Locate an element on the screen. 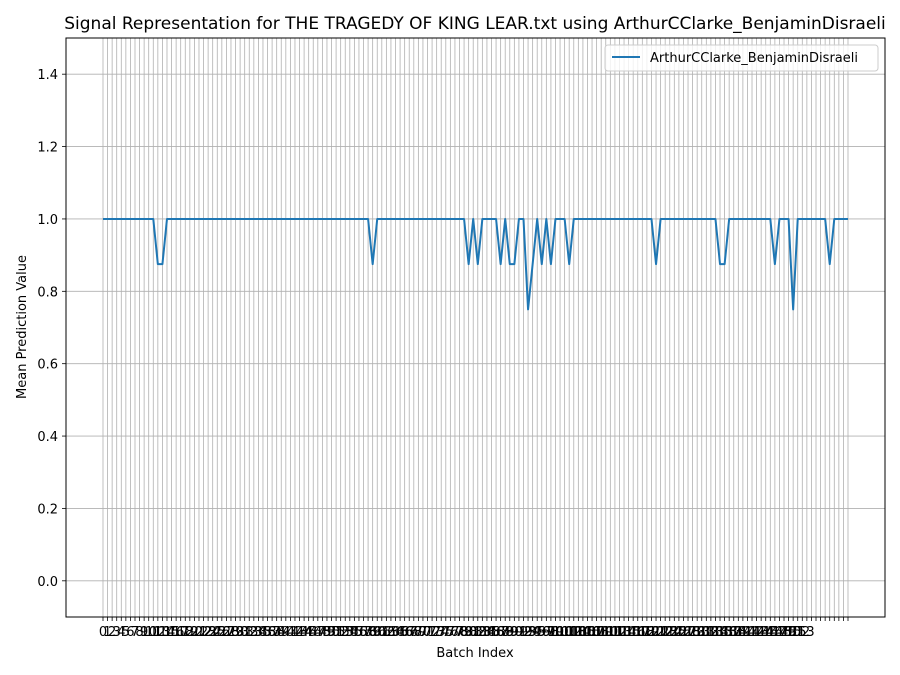 The image size is (900, 675). x-tick-label: 74 is located at coordinates (441, 632).